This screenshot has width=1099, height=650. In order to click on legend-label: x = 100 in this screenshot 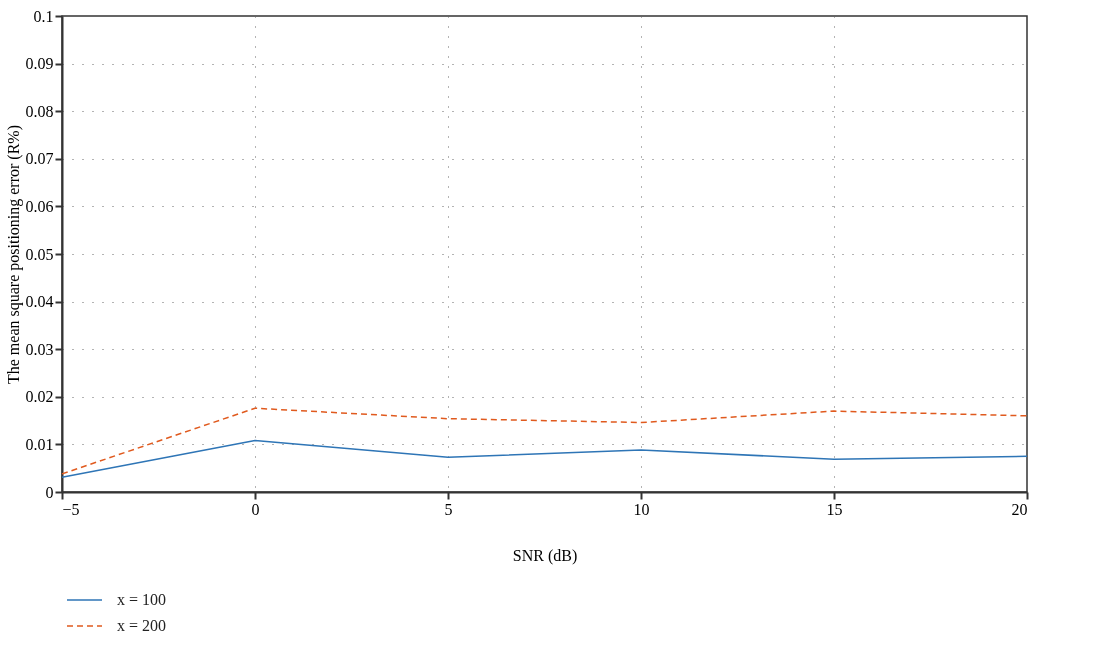, I will do `click(142, 599)`.